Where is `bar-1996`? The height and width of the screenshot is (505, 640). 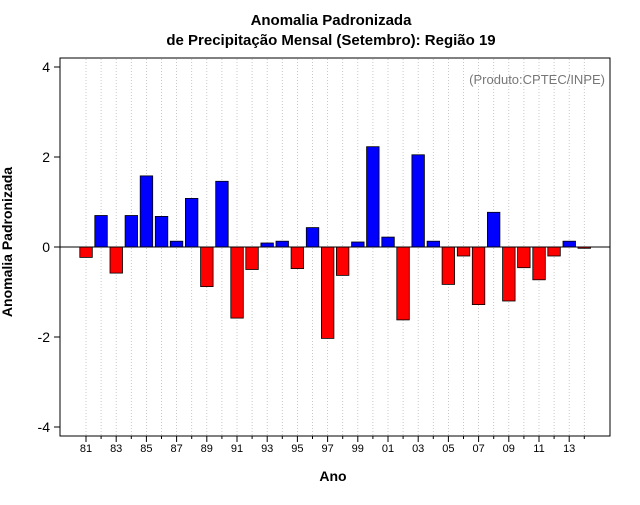 bar-1996 is located at coordinates (312, 237).